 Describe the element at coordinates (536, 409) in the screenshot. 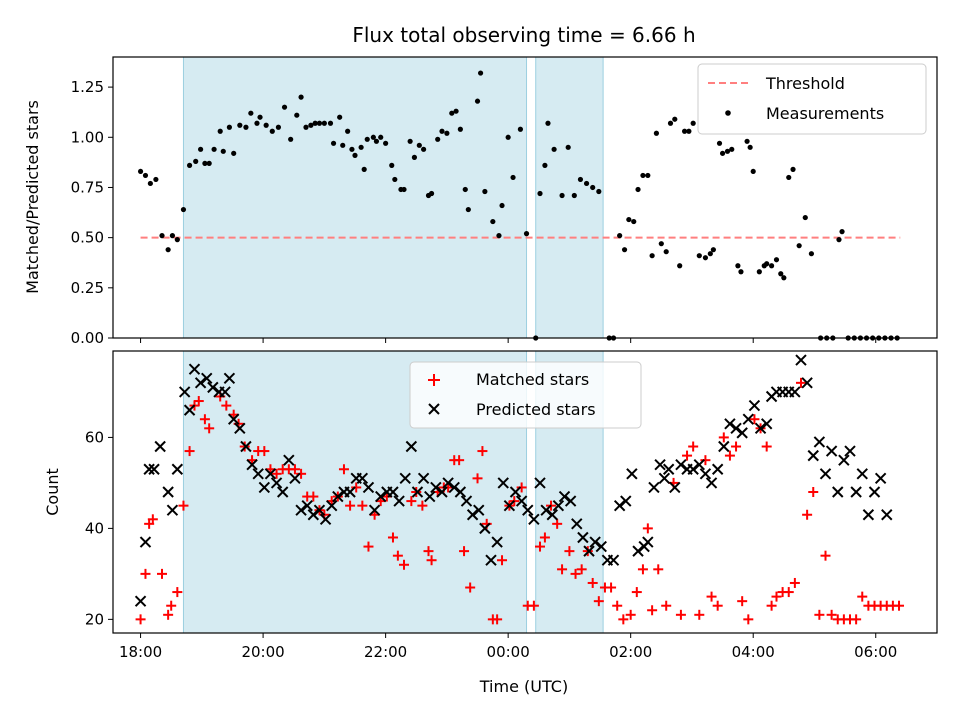

I see `legend-predicted-label: Predicted stars` at that location.